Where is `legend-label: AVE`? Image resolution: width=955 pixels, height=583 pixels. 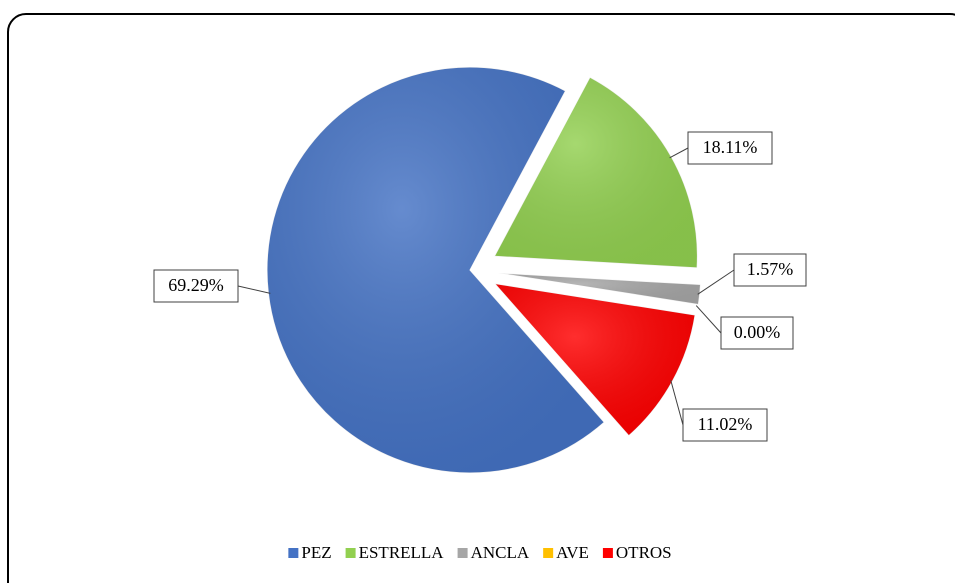
legend-label: AVE is located at coordinates (572, 552).